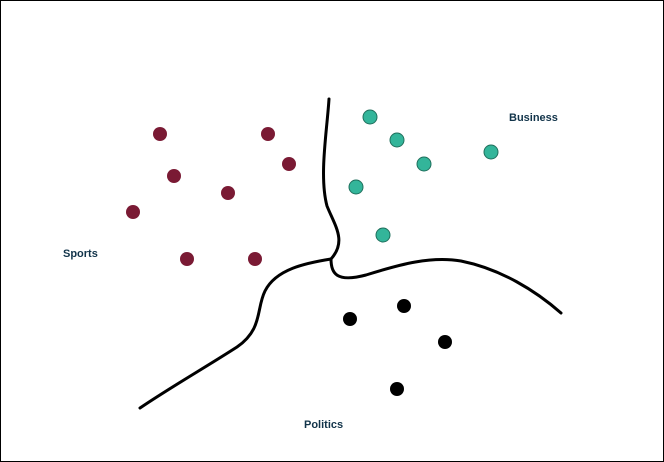  What do you see at coordinates (235, 333) in the screenshot?
I see `boundary-sports-politics` at bounding box center [235, 333].